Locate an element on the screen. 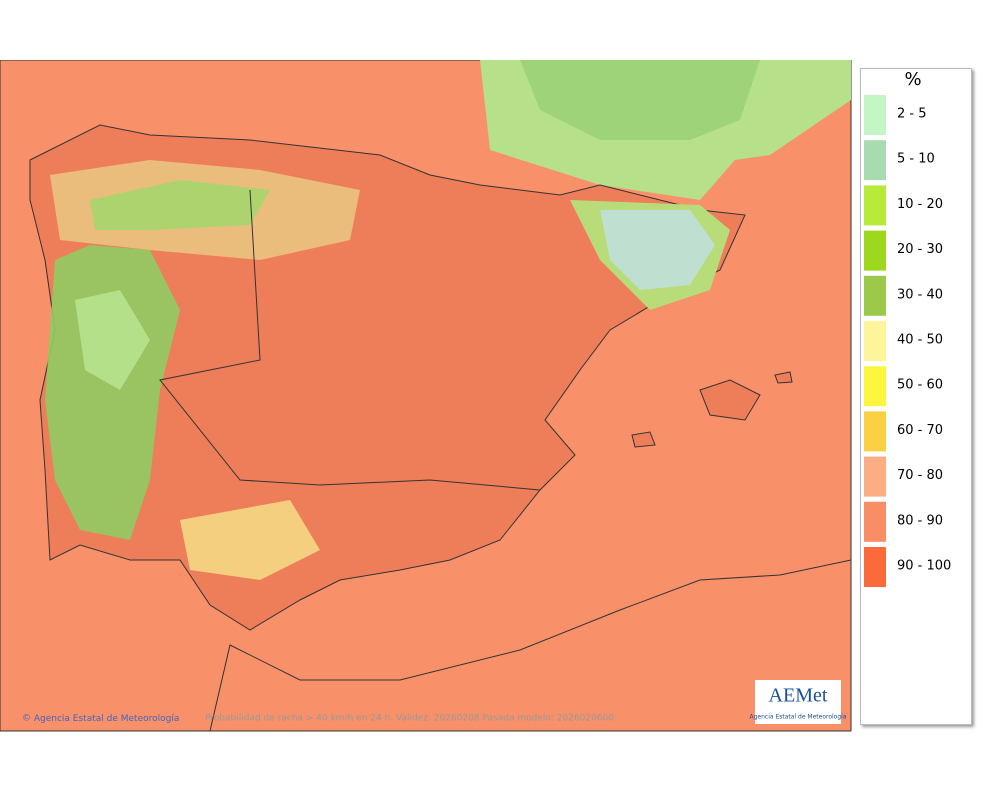 The height and width of the screenshot is (790, 1000). mallorca is located at coordinates (730, 400).